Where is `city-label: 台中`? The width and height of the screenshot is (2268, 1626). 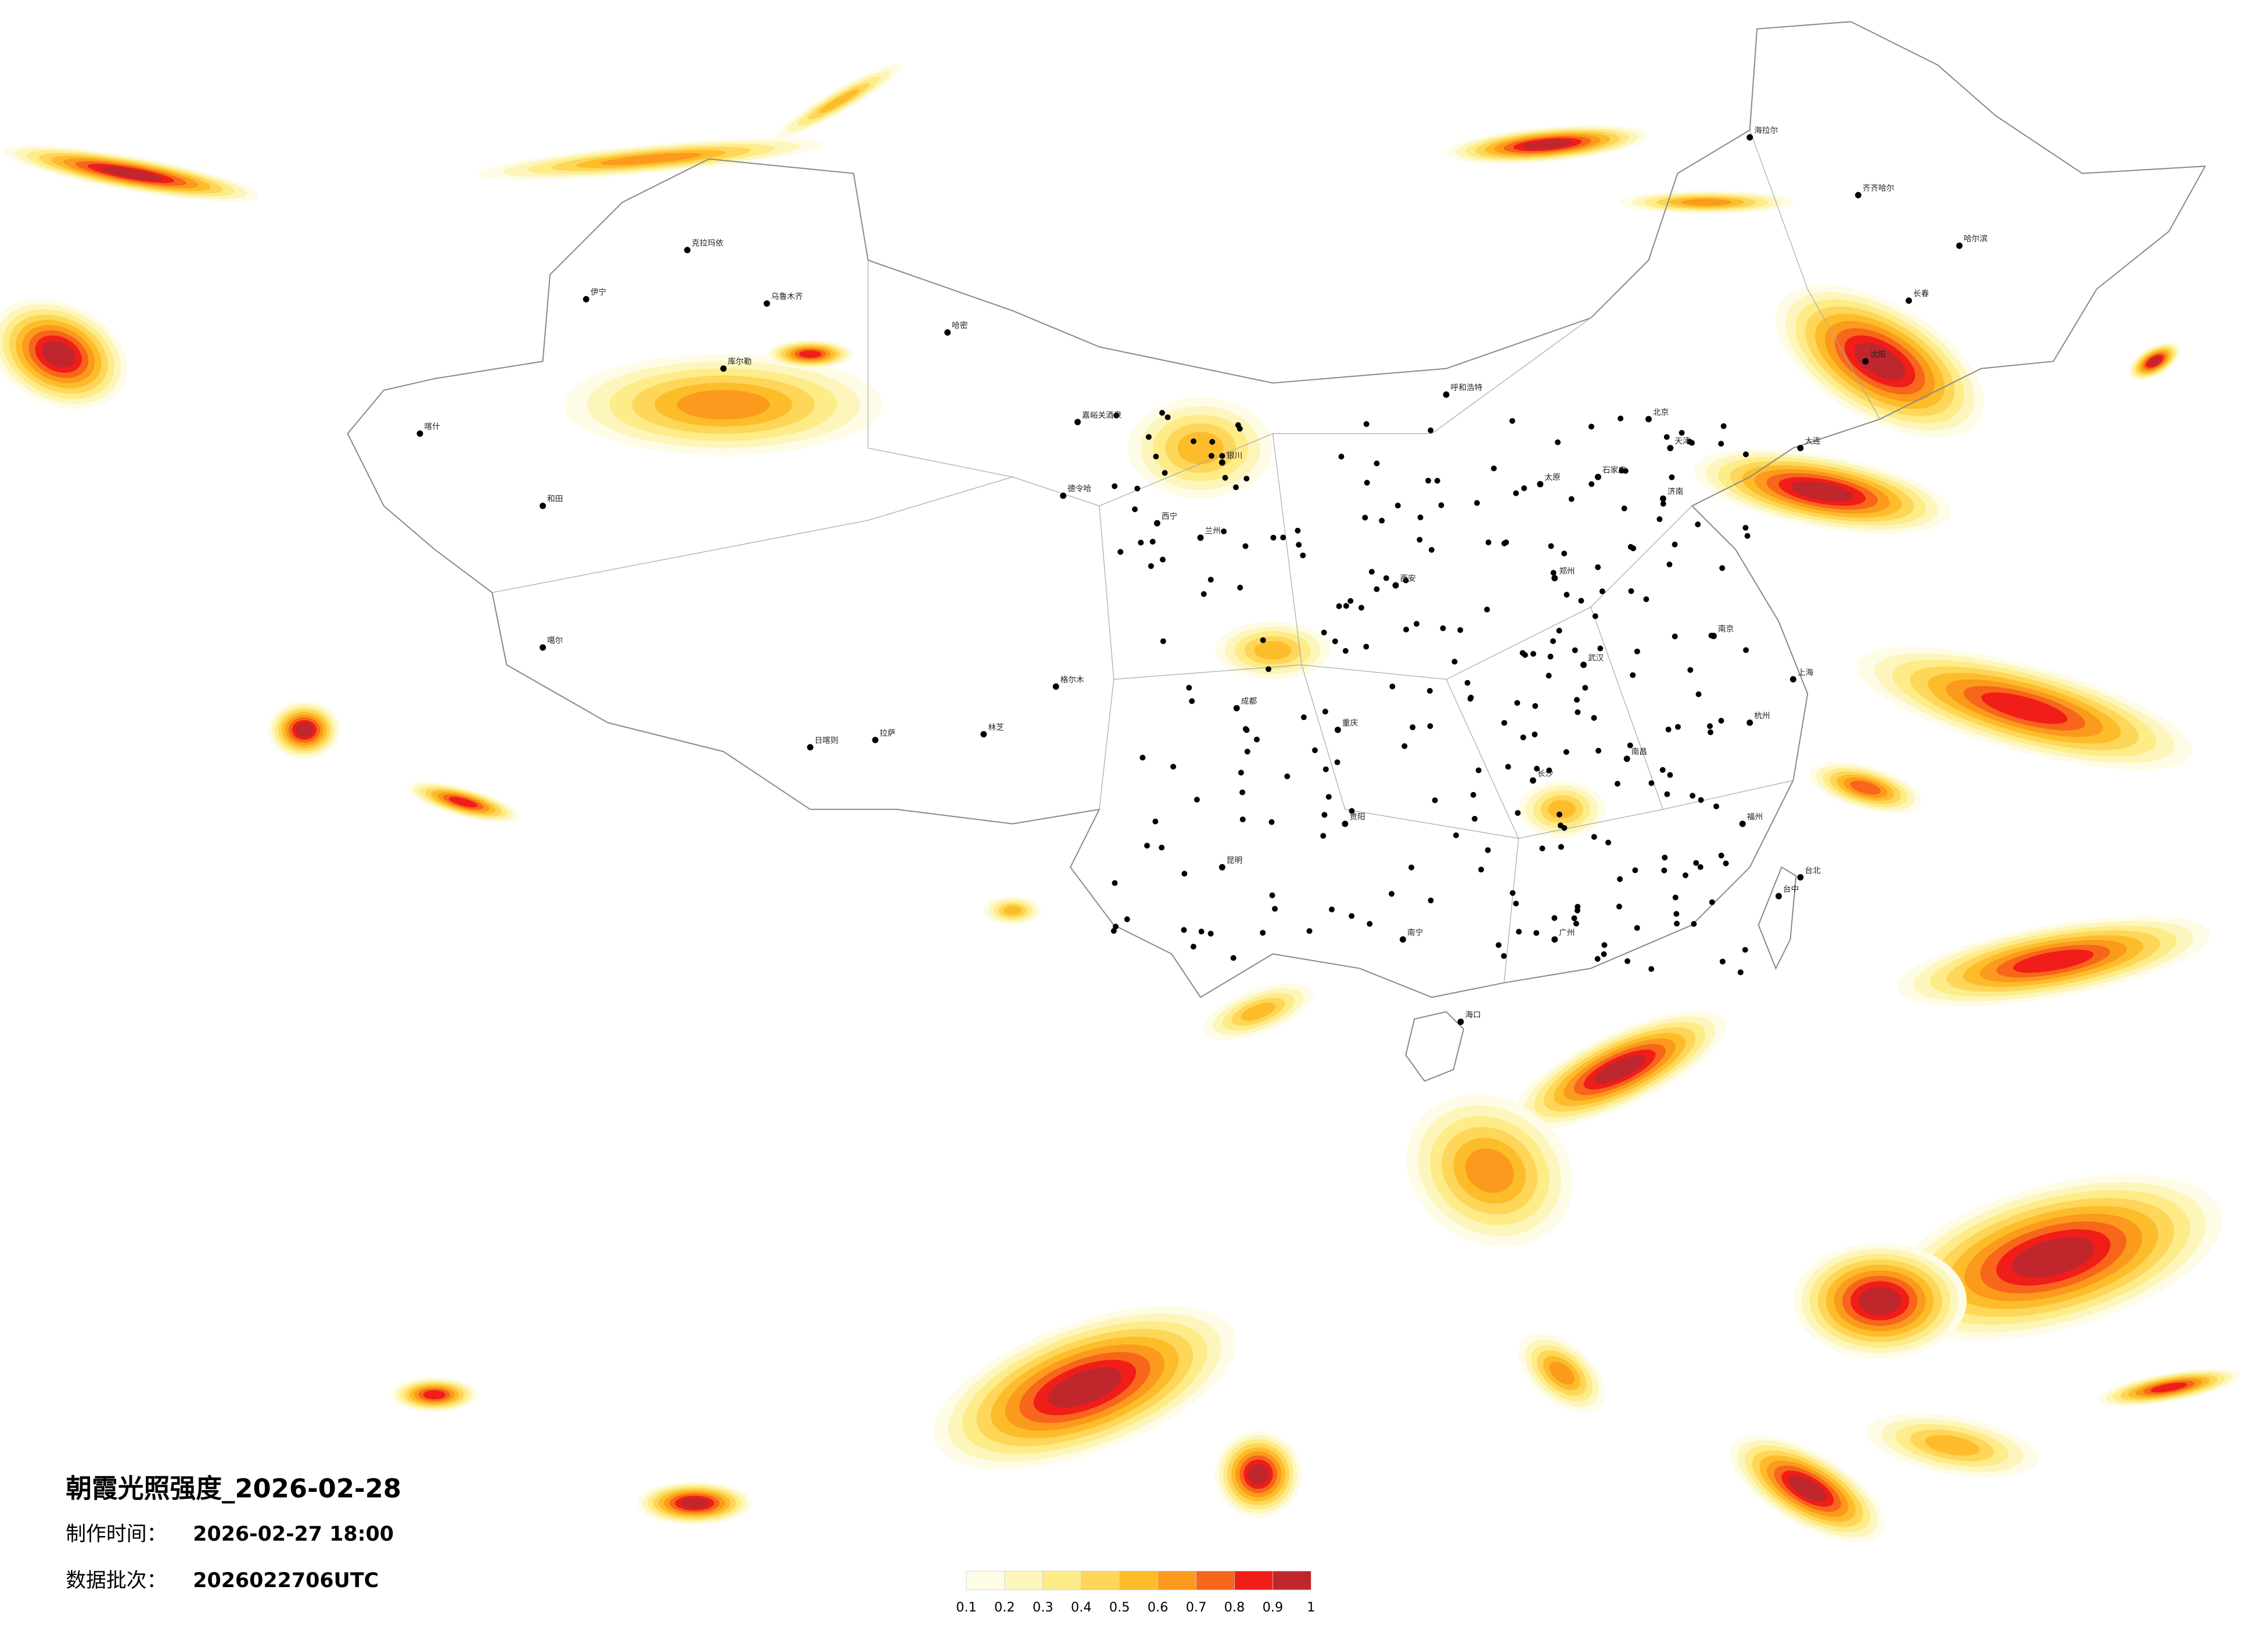 city-label: 台中 is located at coordinates (1791, 889).